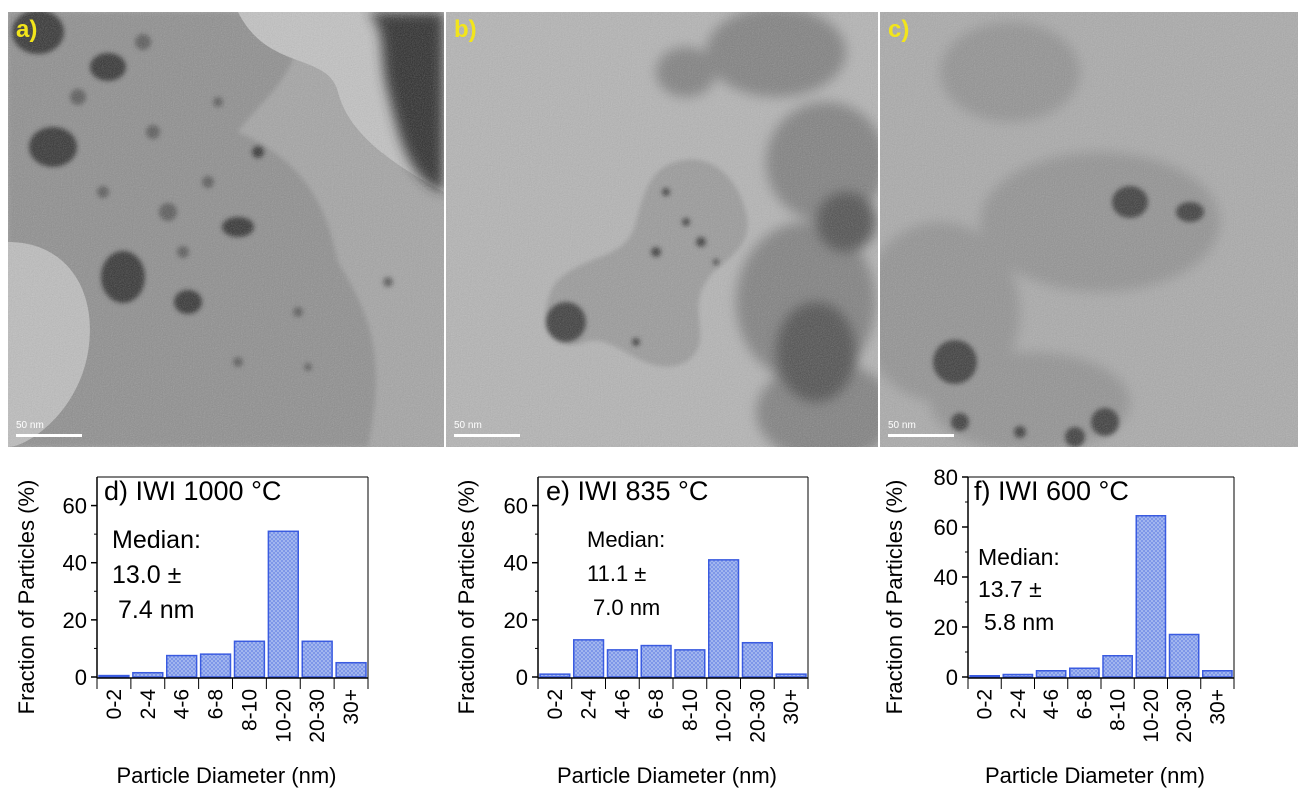  Describe the element at coordinates (627, 491) in the screenshot. I see `chart-title: e) IWI 835 °C` at that location.